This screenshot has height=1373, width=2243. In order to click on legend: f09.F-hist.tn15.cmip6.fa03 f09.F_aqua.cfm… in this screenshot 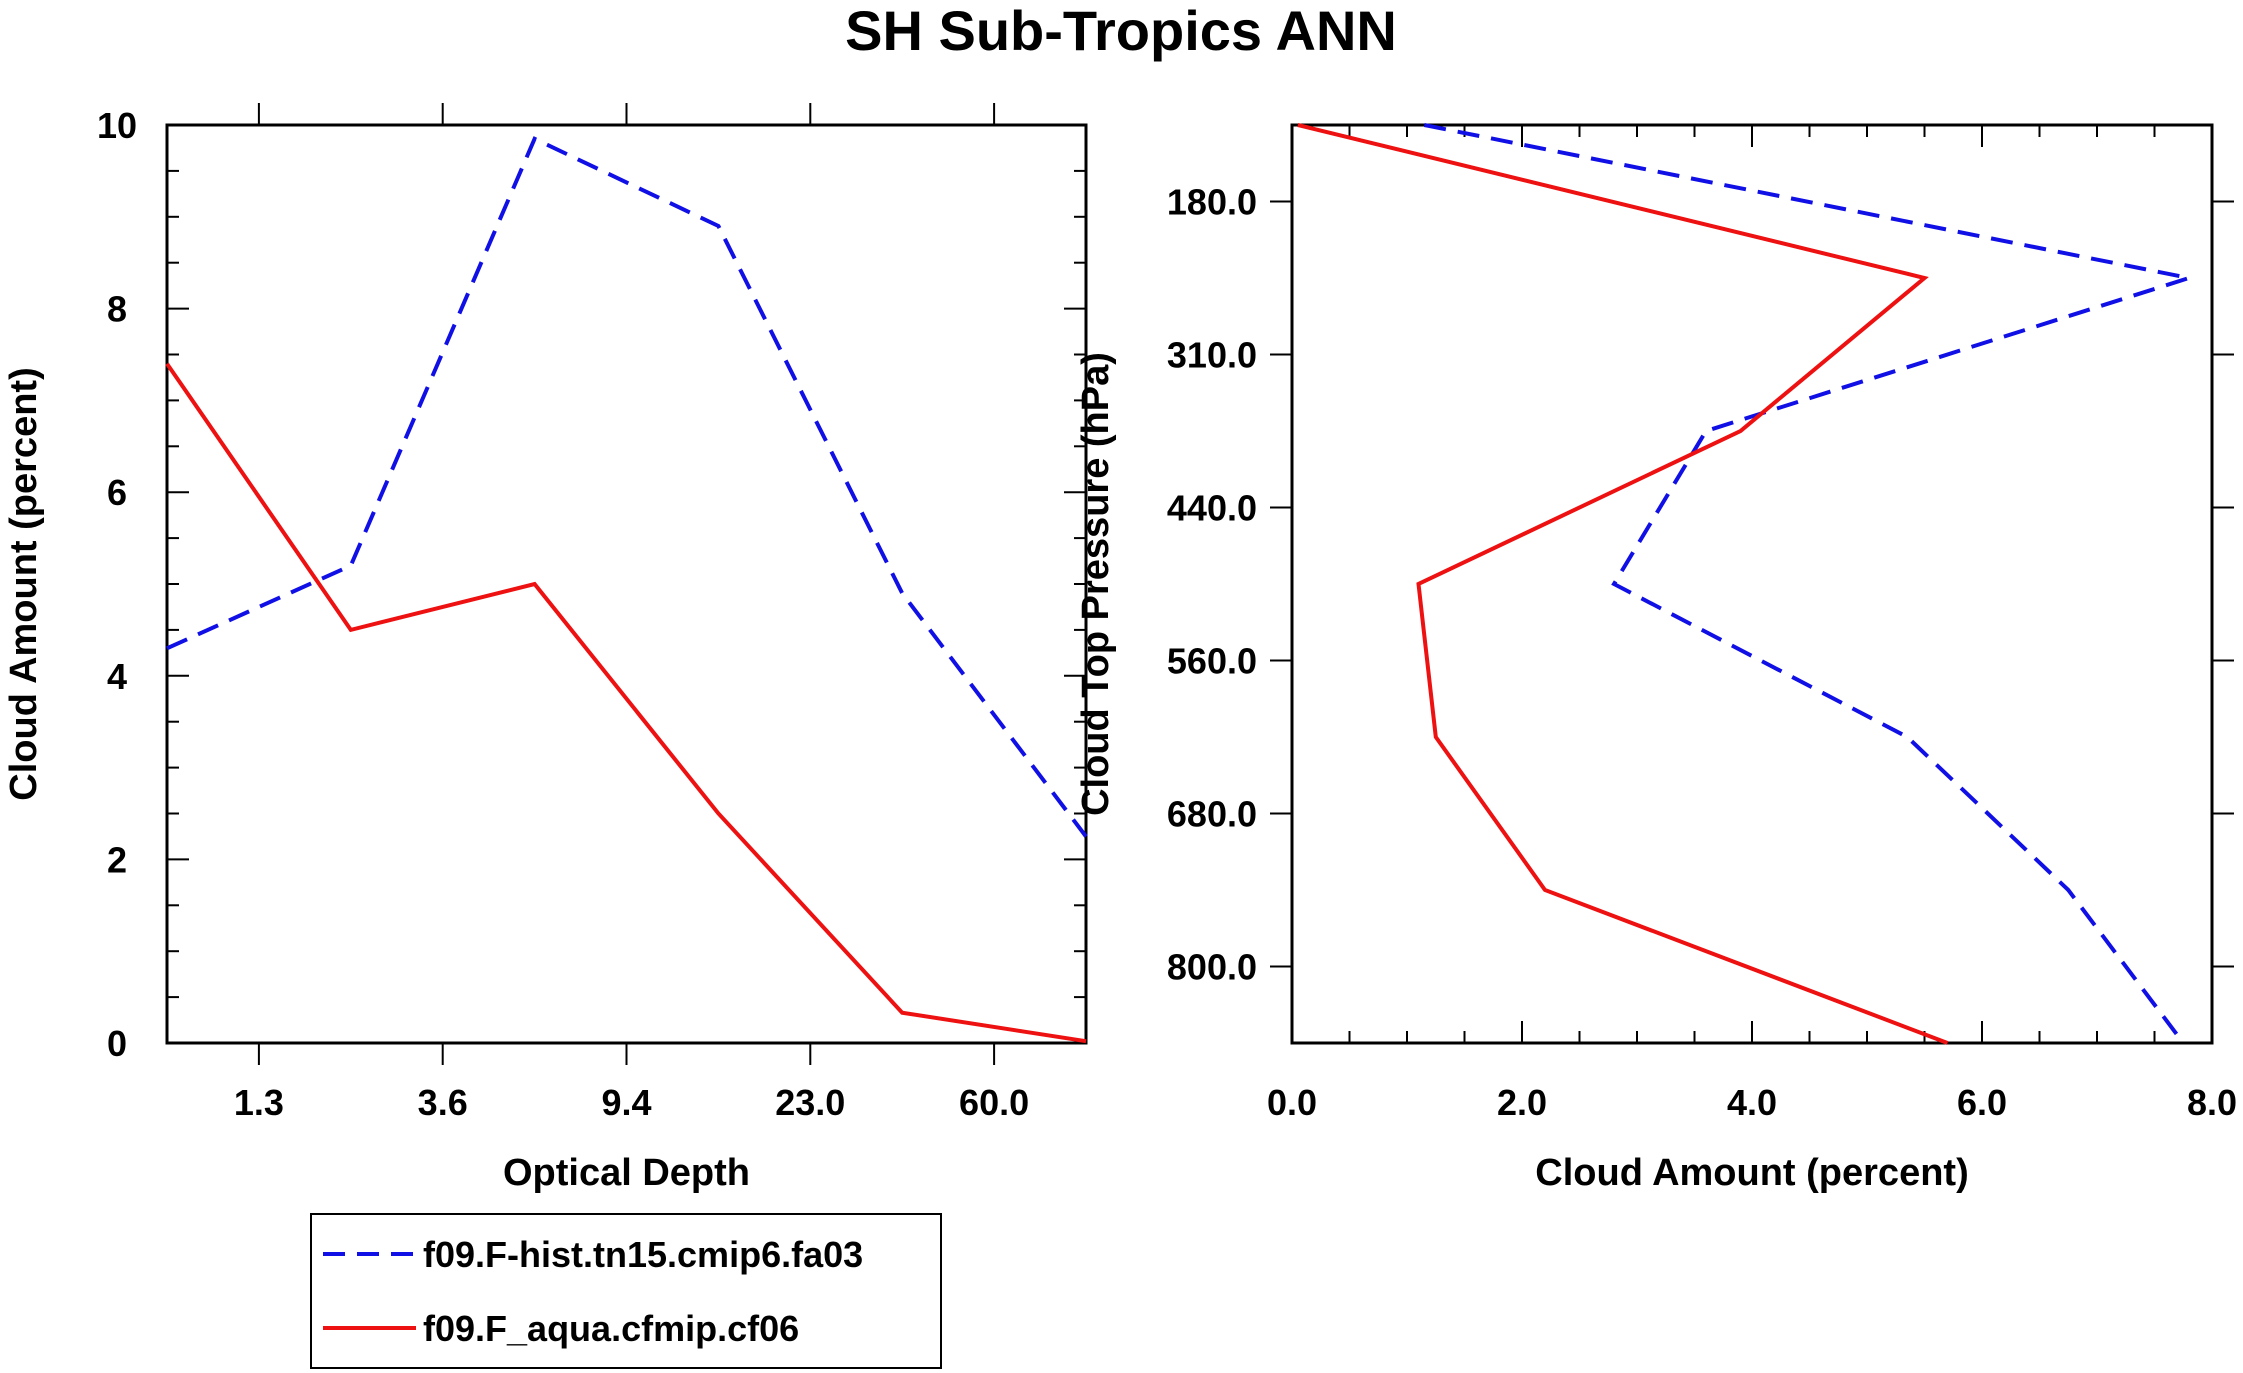, I will do `click(626, 1291)`.